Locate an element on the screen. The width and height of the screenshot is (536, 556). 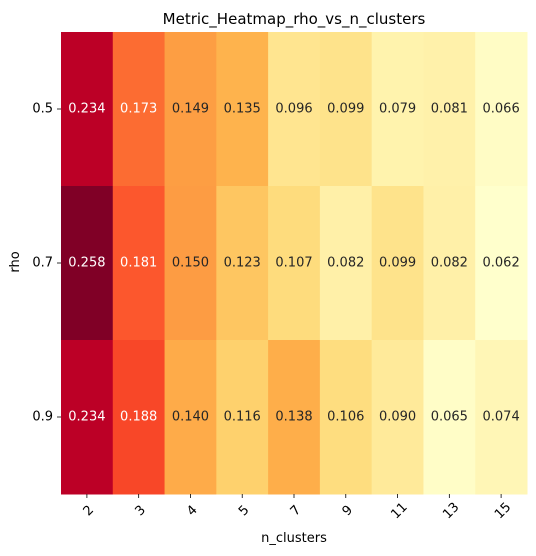
cell-value-label: 0.116 is located at coordinates (242, 417).